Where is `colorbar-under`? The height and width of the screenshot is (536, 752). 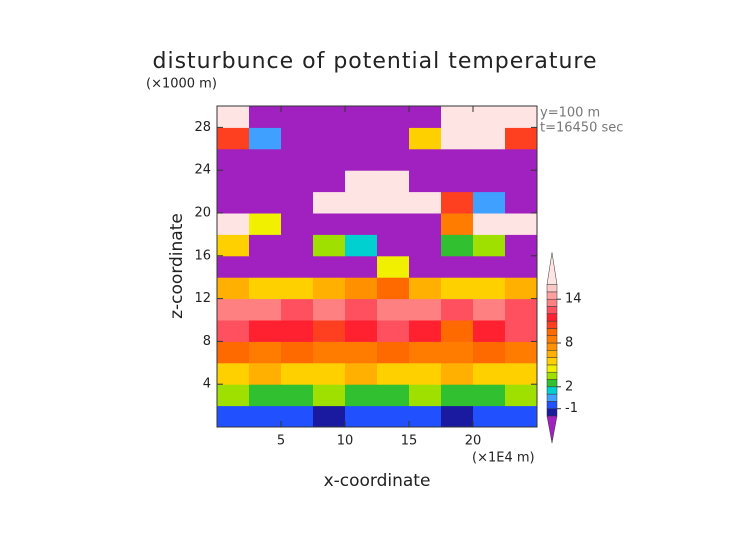 colorbar-under is located at coordinates (552, 429).